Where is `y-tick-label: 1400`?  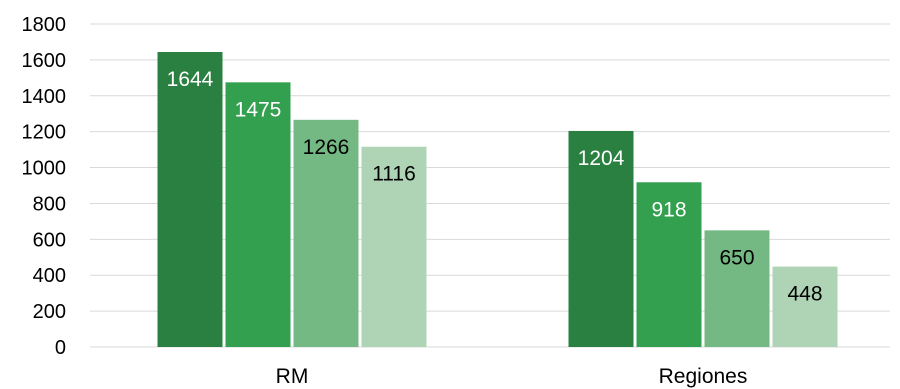
y-tick-label: 1400 is located at coordinates (44, 97).